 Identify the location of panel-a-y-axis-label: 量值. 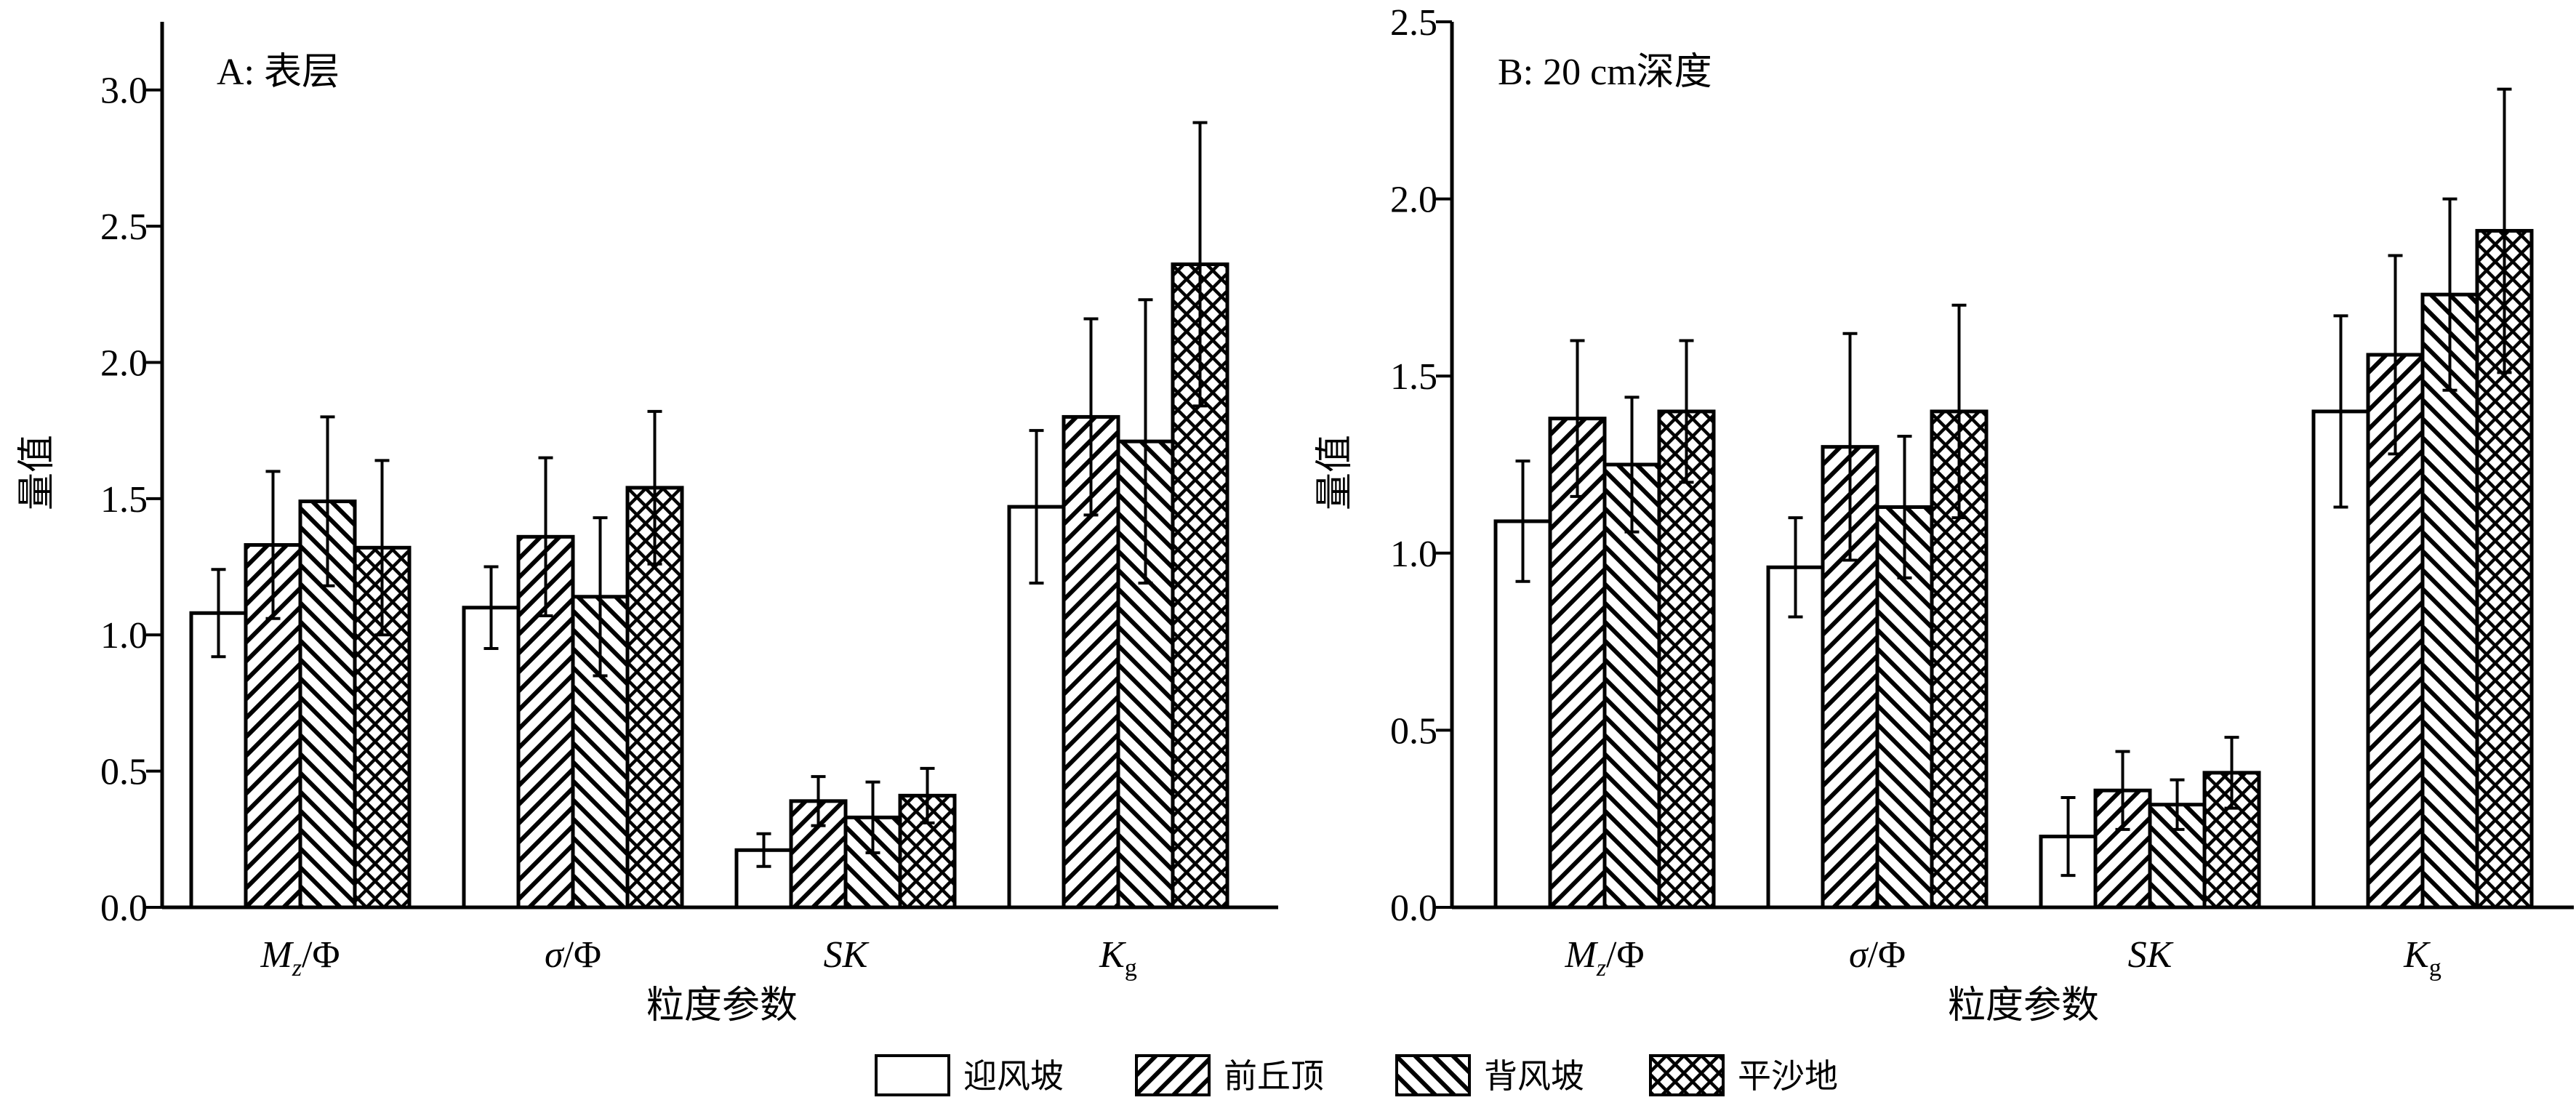
(37, 472).